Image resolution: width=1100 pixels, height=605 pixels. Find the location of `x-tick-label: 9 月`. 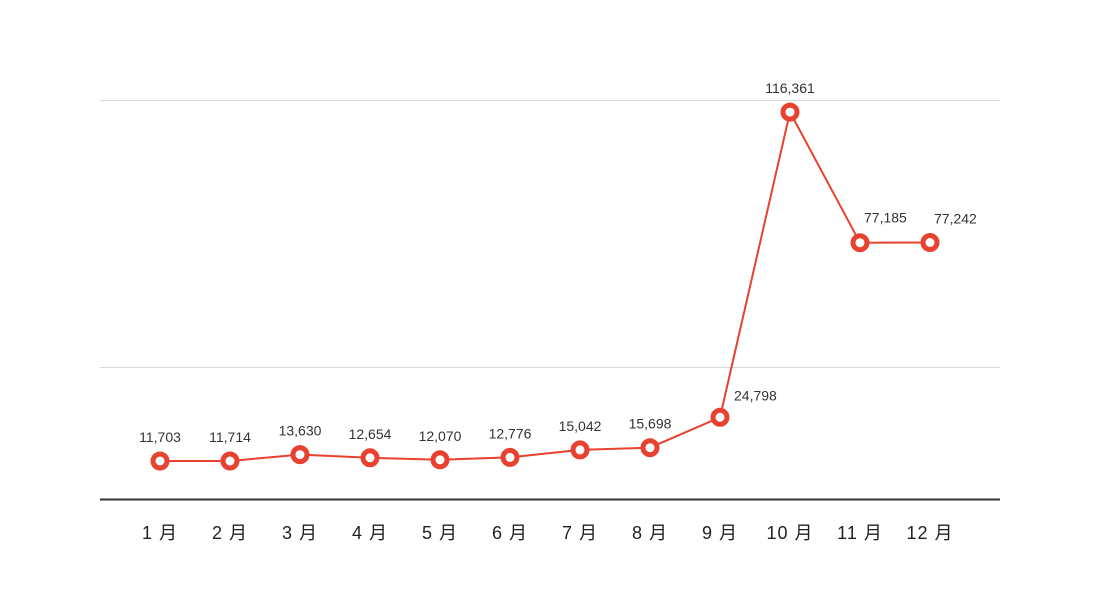

x-tick-label: 9 月 is located at coordinates (720, 533).